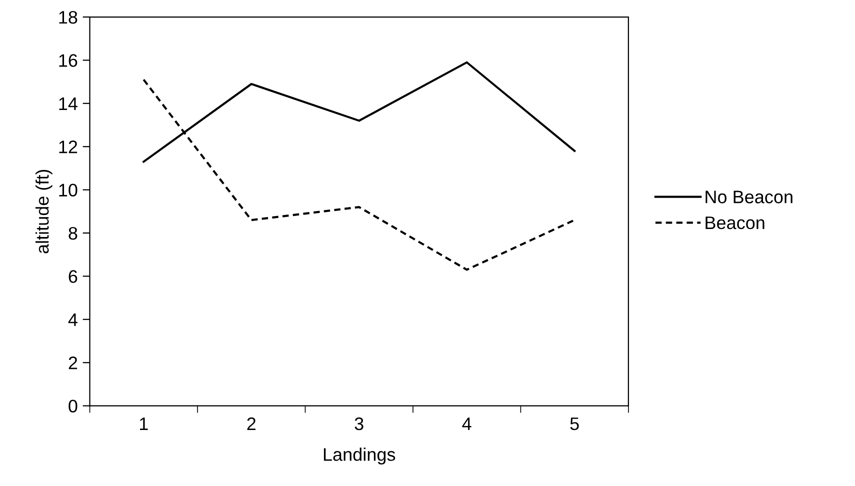 This screenshot has height=486, width=855. Describe the element at coordinates (73, 233) in the screenshot. I see `y-tick-label: 8` at that location.